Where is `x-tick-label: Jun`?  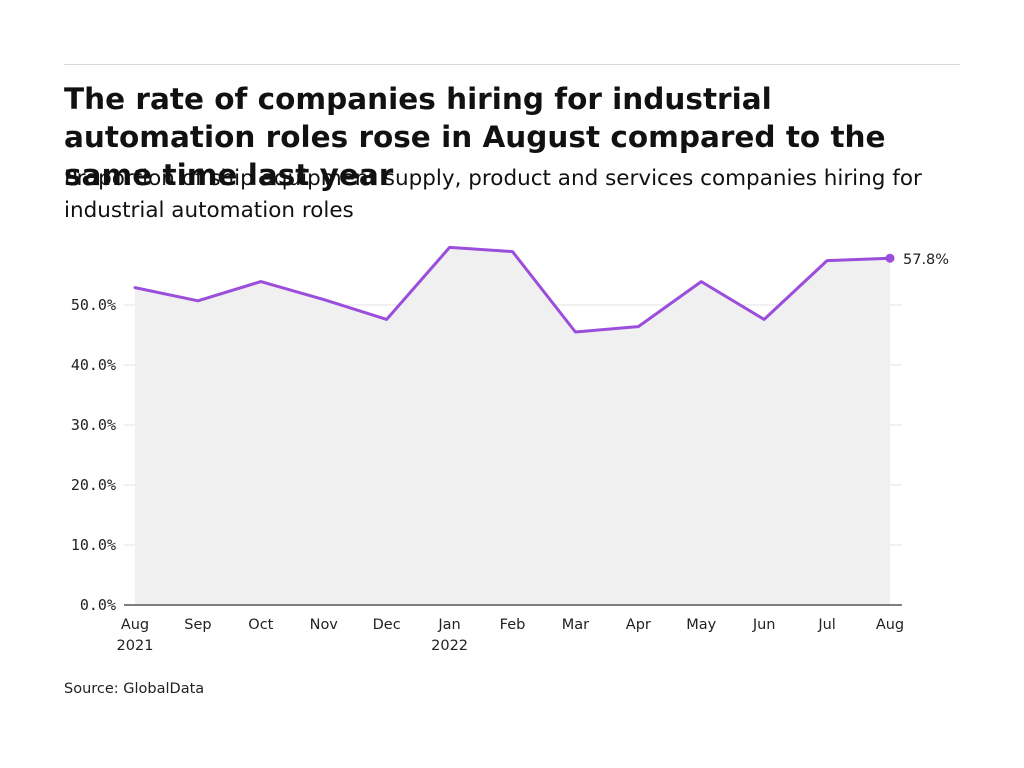
x-tick-label: Jun is located at coordinates (764, 625).